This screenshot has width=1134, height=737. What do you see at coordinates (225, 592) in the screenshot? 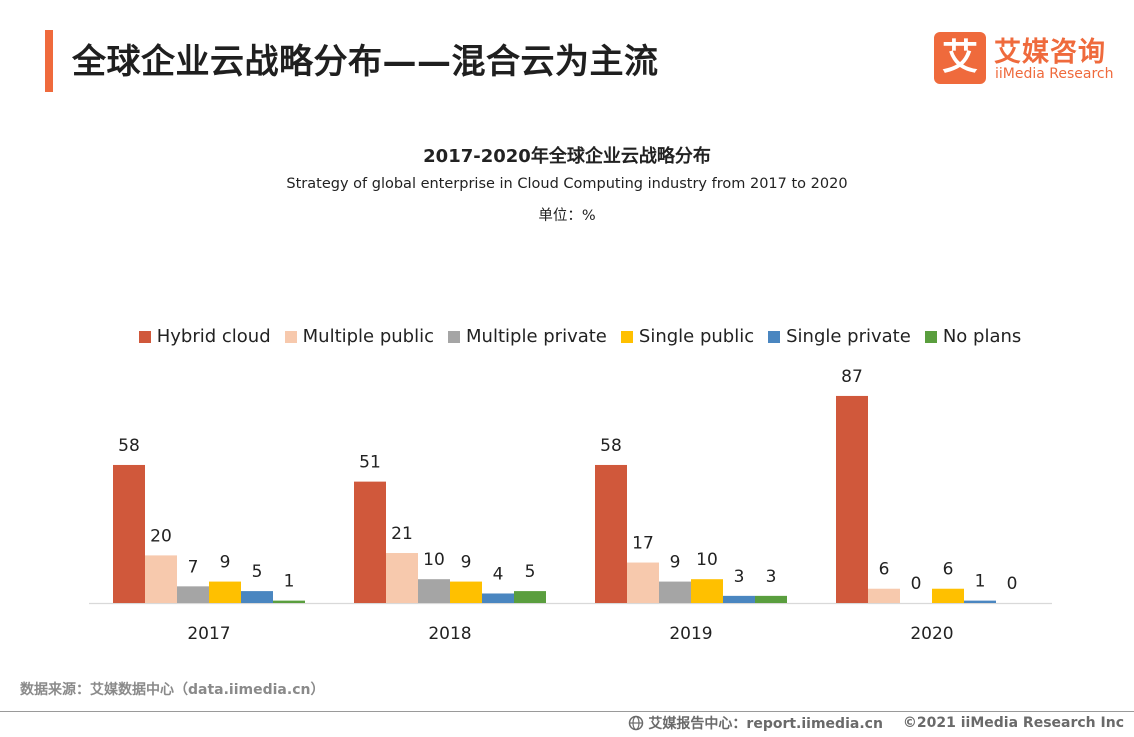
I see `bar-2017-single-public` at bounding box center [225, 592].